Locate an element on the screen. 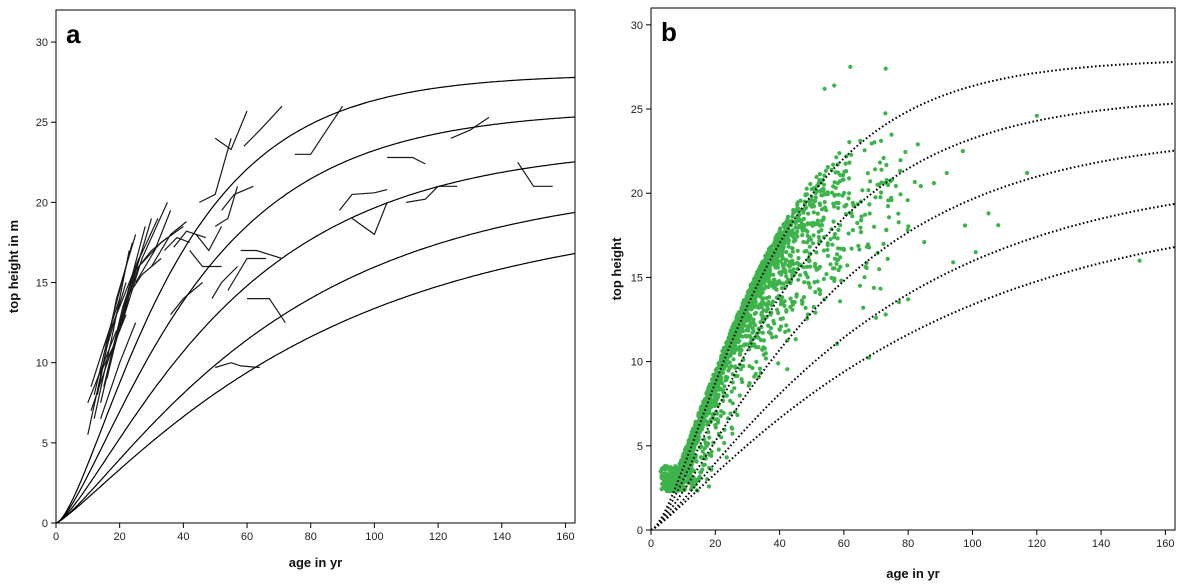 The image size is (1178, 584). x-tick-label: 0 is located at coordinates (651, 544).